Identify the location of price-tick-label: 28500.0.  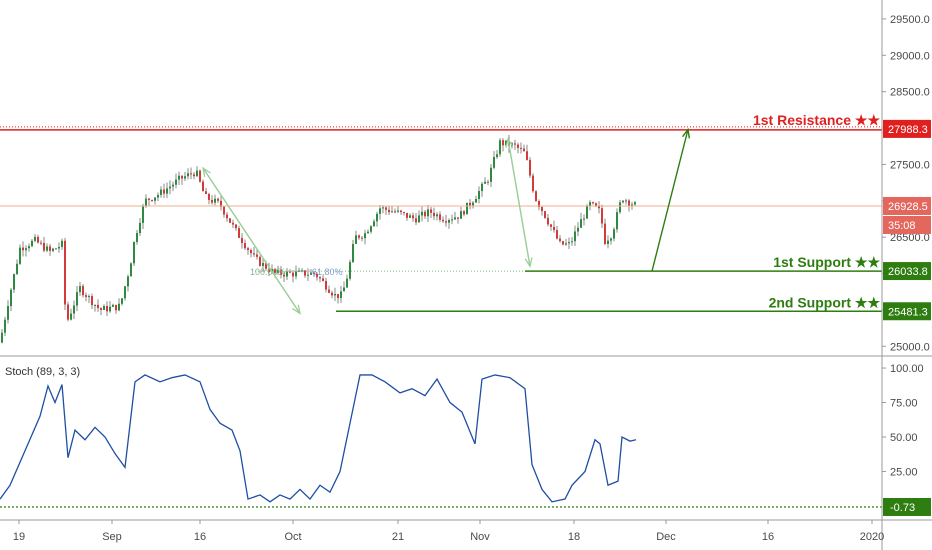
(910, 93).